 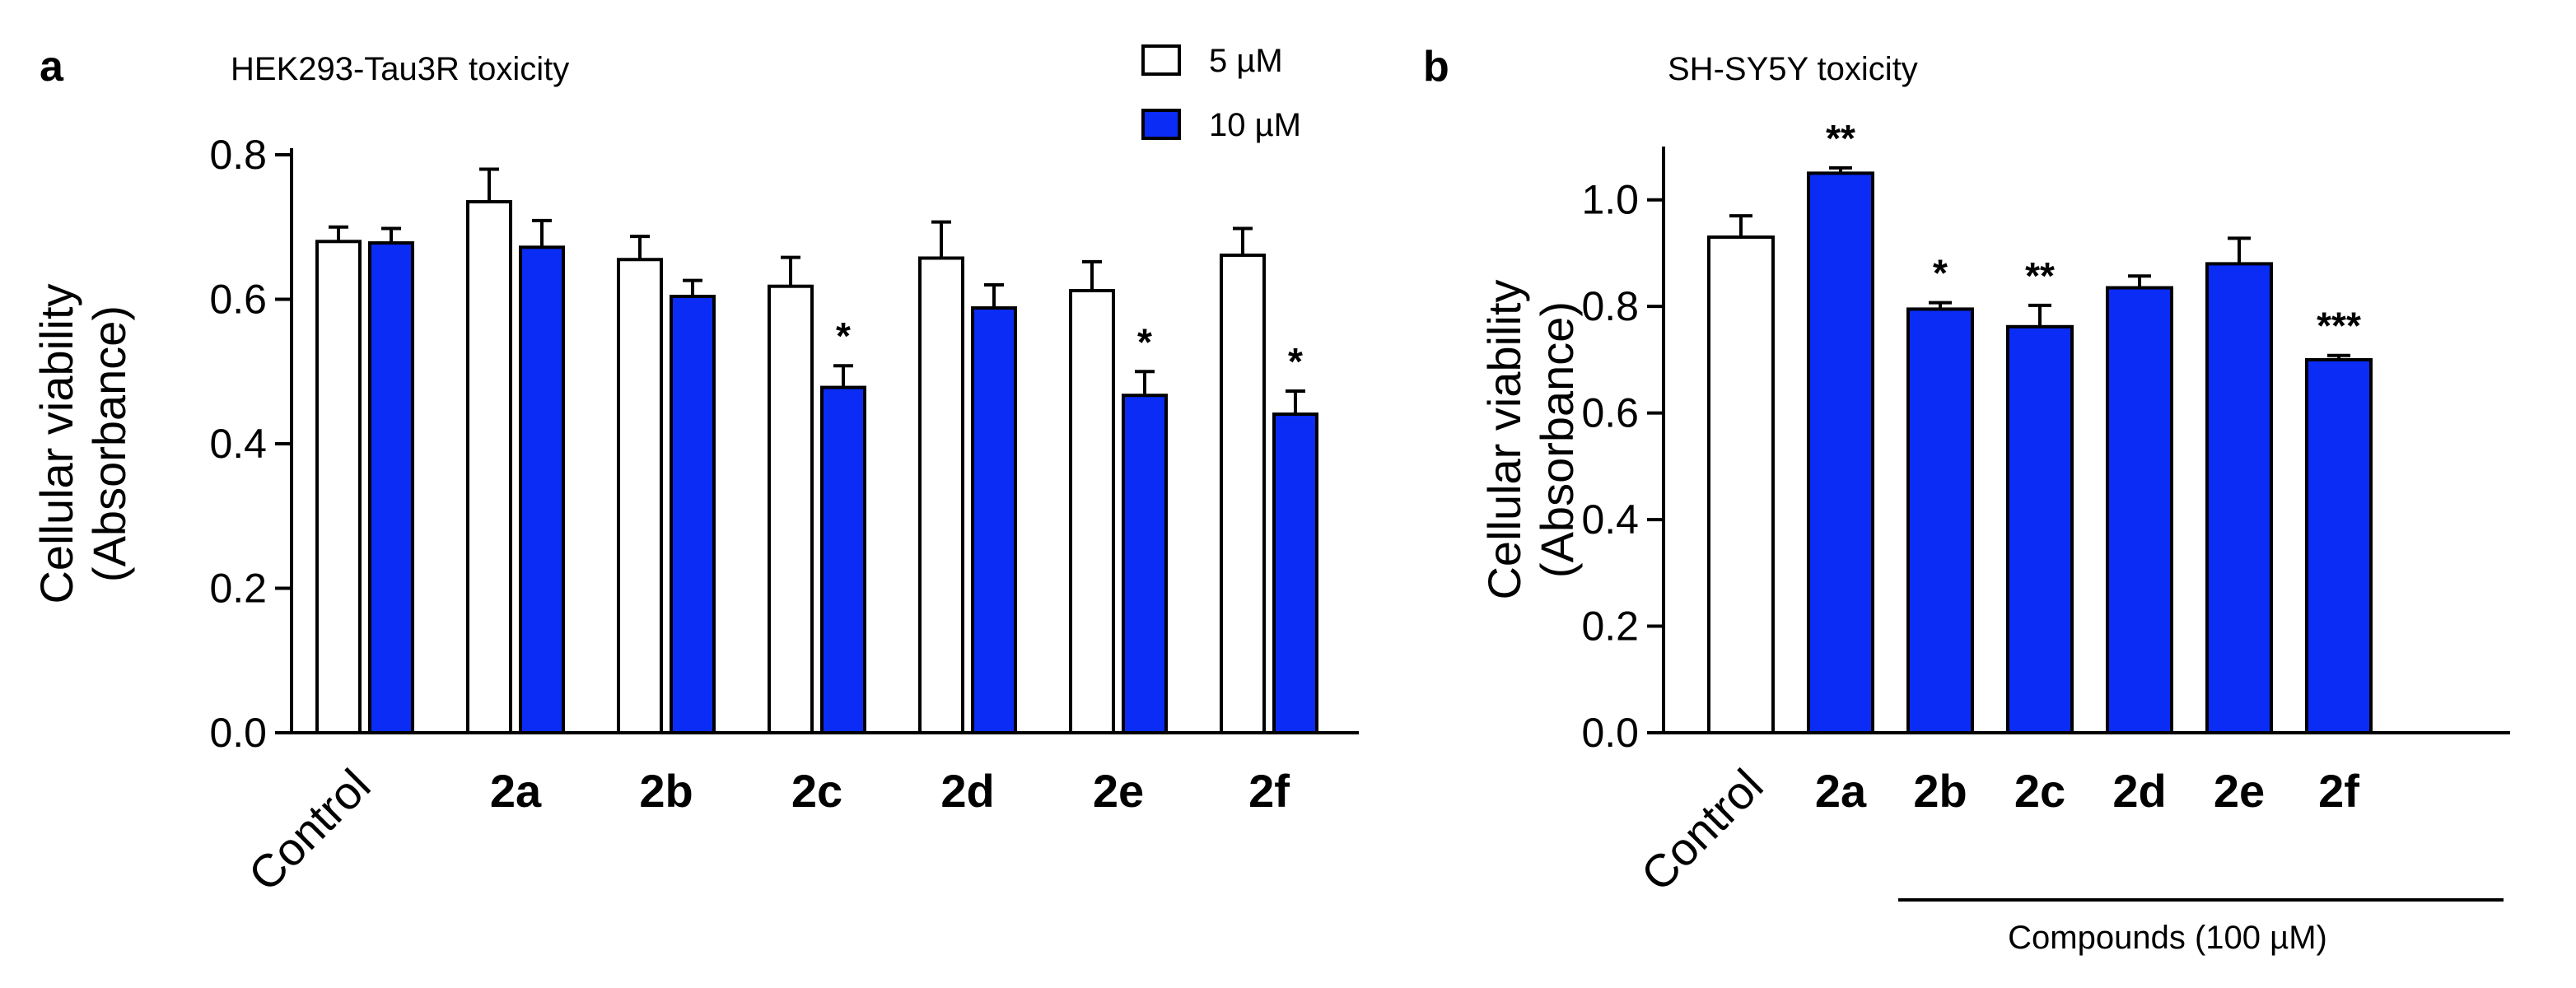 What do you see at coordinates (2039, 791) in the screenshot?
I see `panel-b-category-label: 2c` at bounding box center [2039, 791].